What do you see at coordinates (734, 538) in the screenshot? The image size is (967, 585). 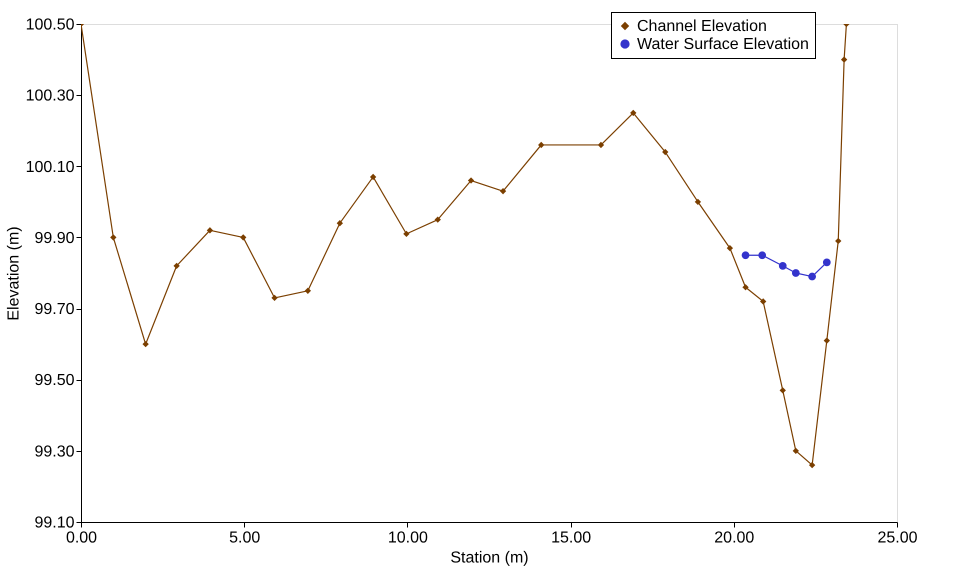 I see `x-tick-label: 20.00` at bounding box center [734, 538].